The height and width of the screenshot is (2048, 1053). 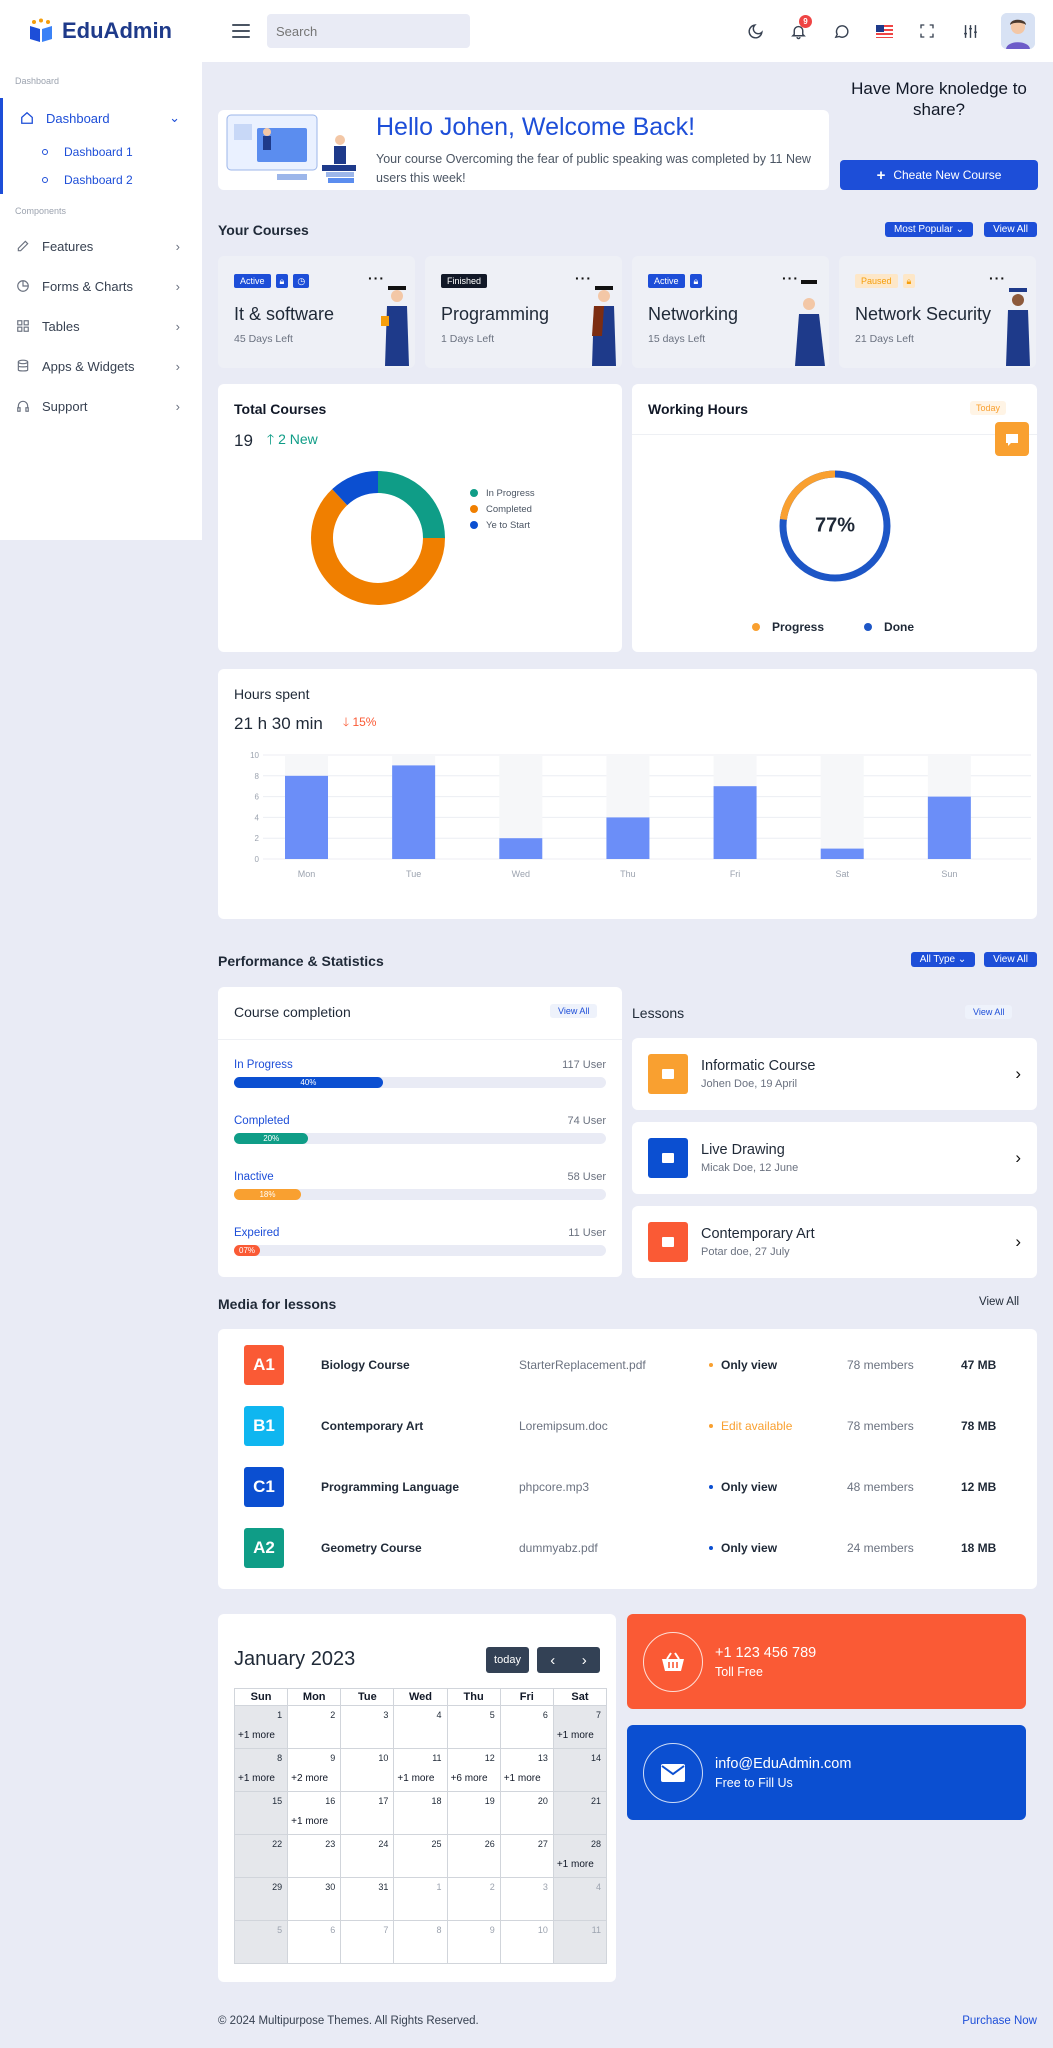 I want to click on chat-float-button, so click(x=1012, y=439).